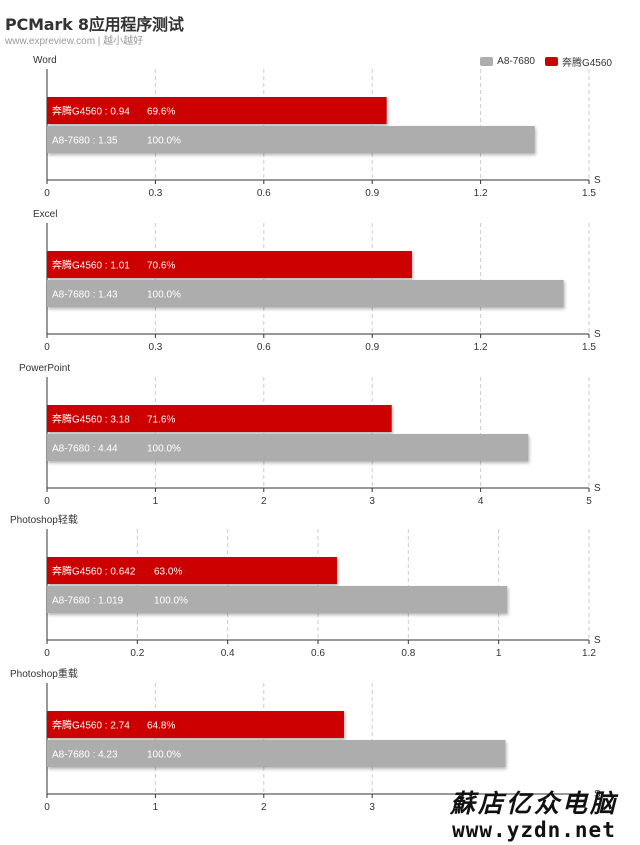 This screenshot has height=845, width=640. Describe the element at coordinates (408, 653) in the screenshot. I see `tick-label: 0.8` at that location.